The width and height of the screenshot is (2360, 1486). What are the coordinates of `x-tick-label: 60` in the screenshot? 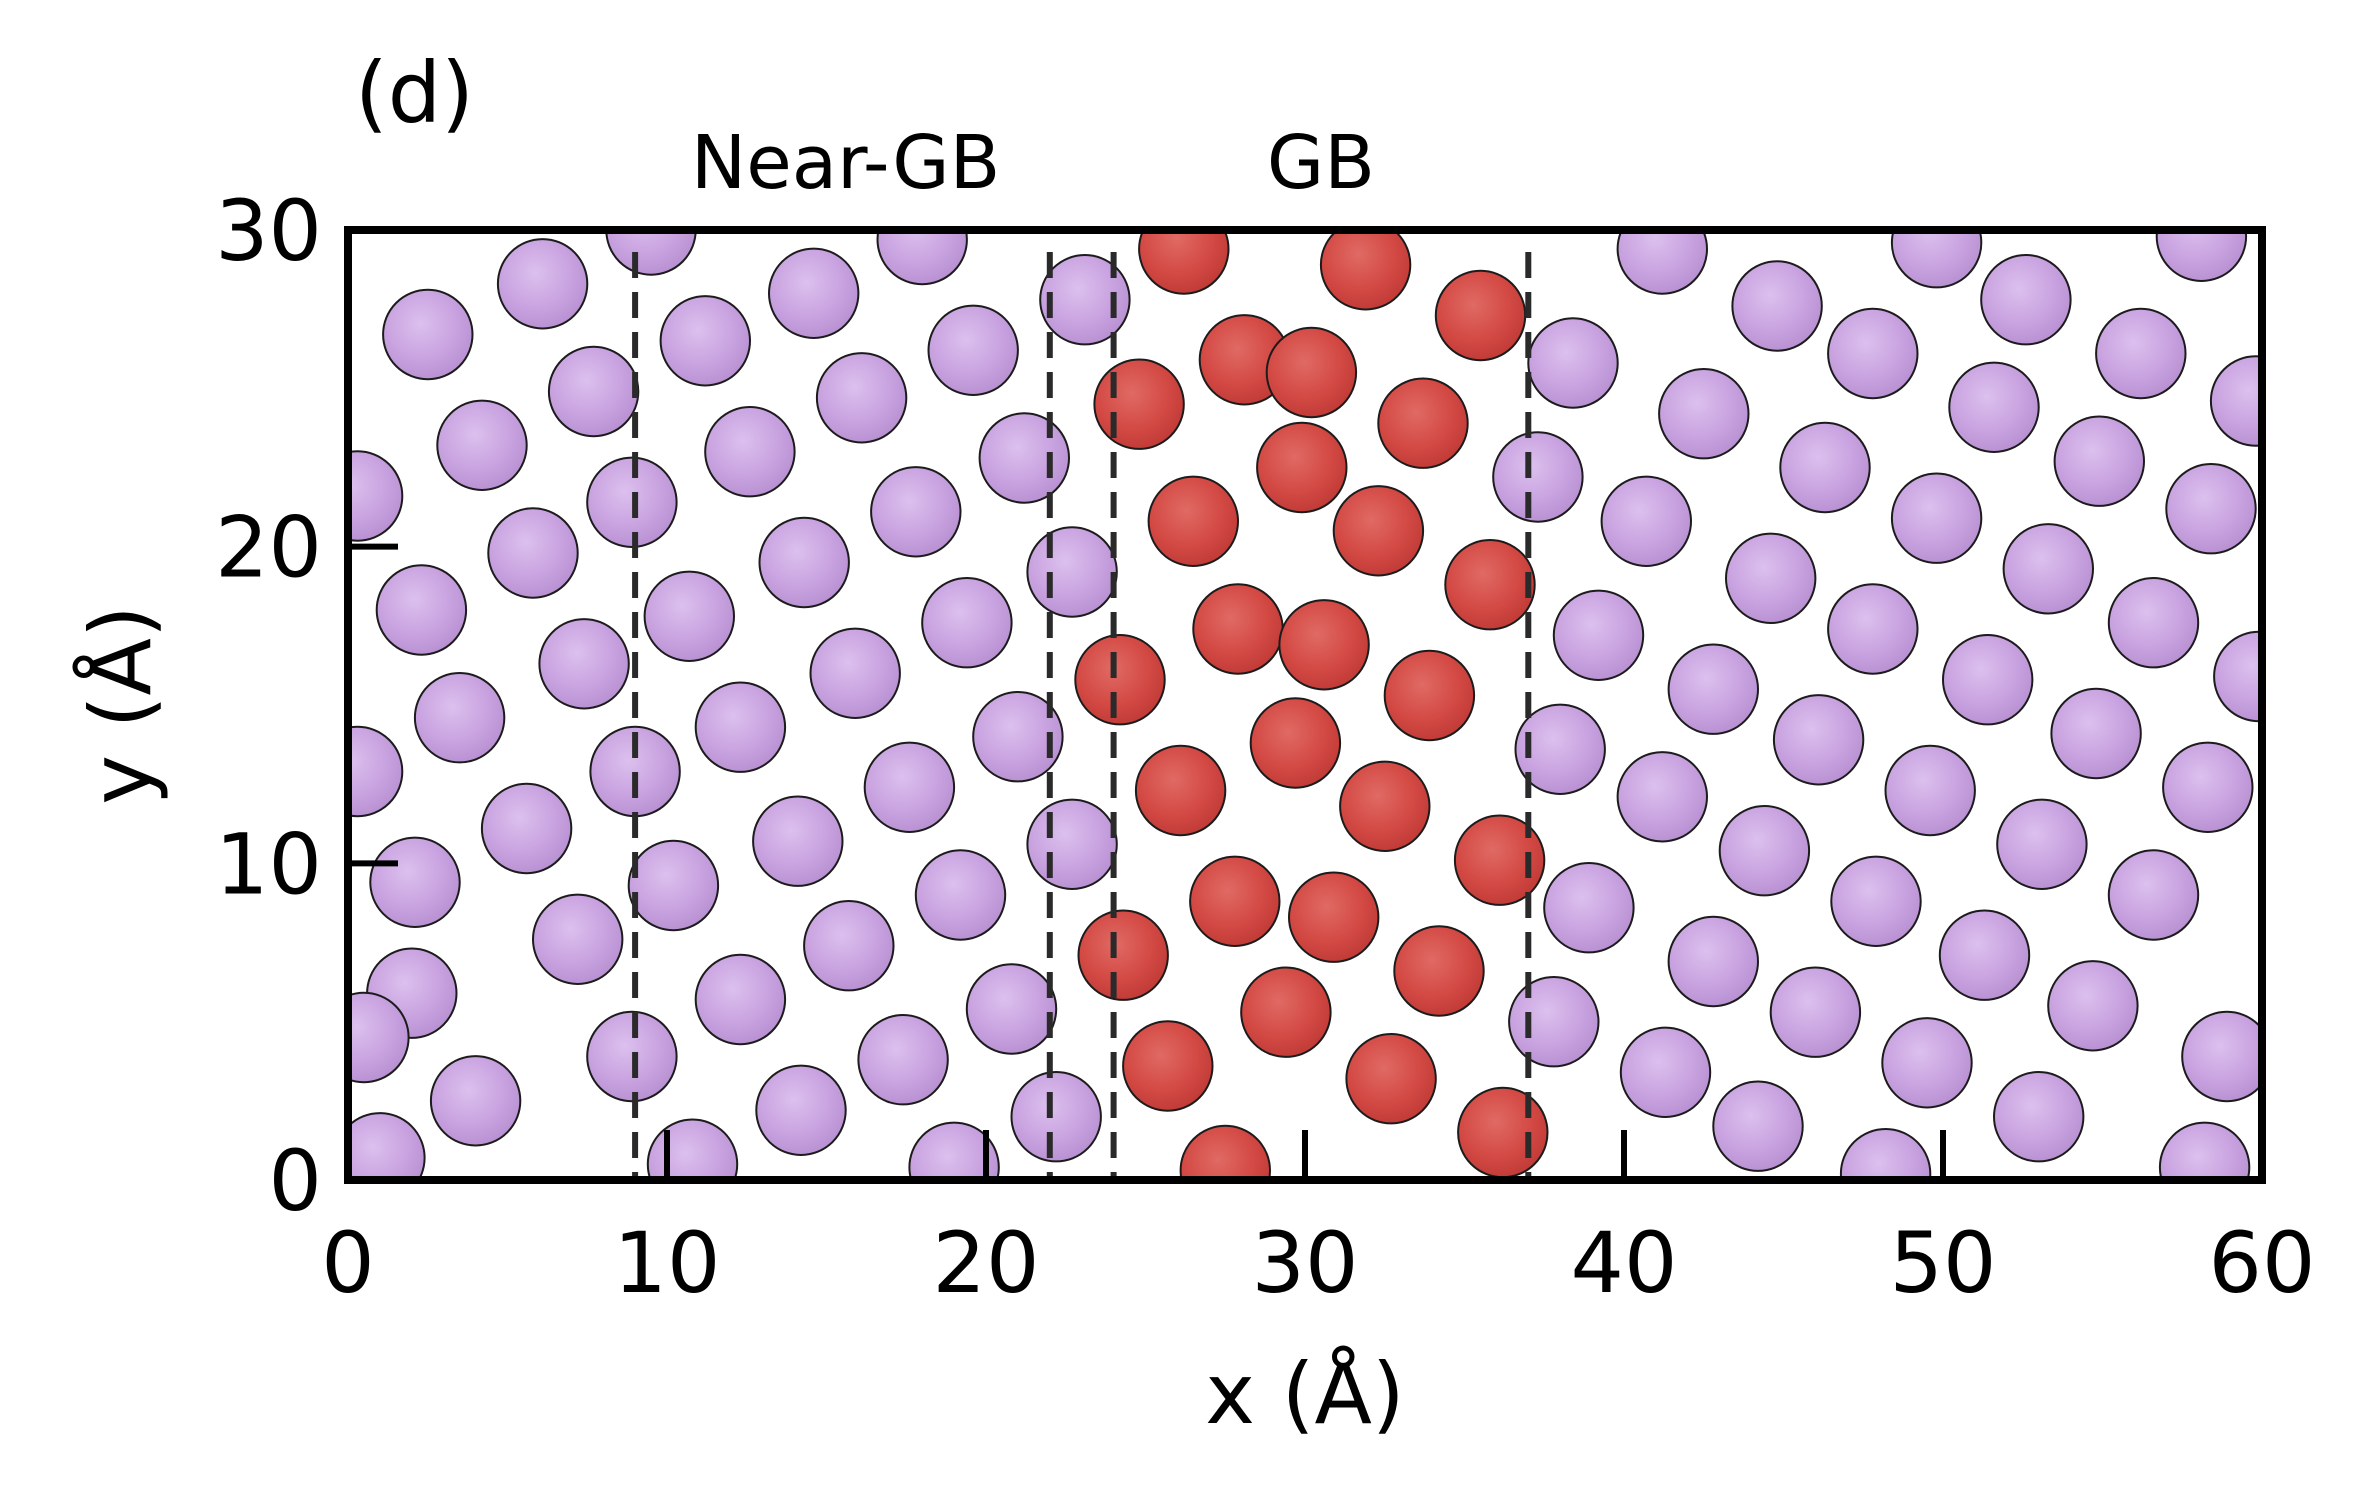 It's located at (2262, 1263).